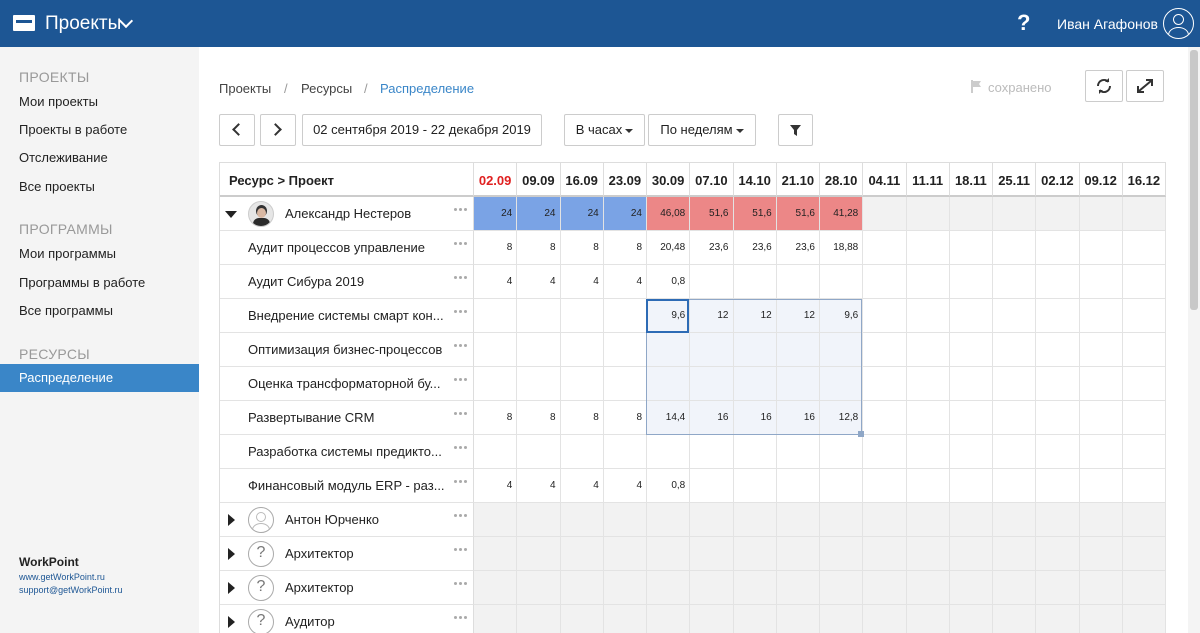  What do you see at coordinates (1024, 22) in the screenshot?
I see `help-icon: ?` at bounding box center [1024, 22].